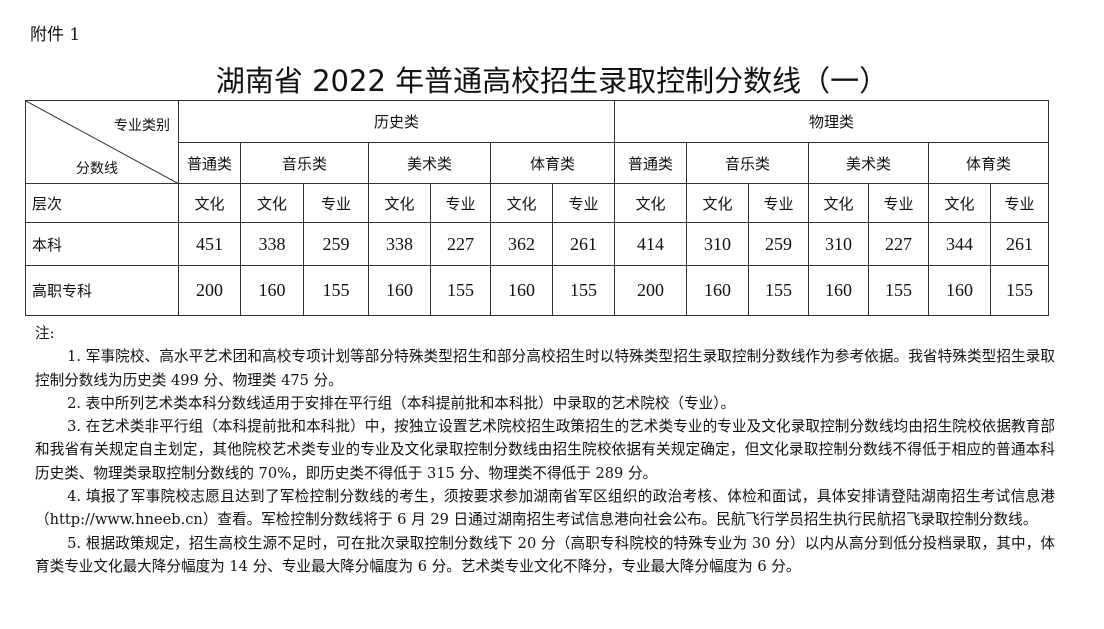  What do you see at coordinates (55, 35) in the screenshot?
I see `attachment-label: 附件 1` at bounding box center [55, 35].